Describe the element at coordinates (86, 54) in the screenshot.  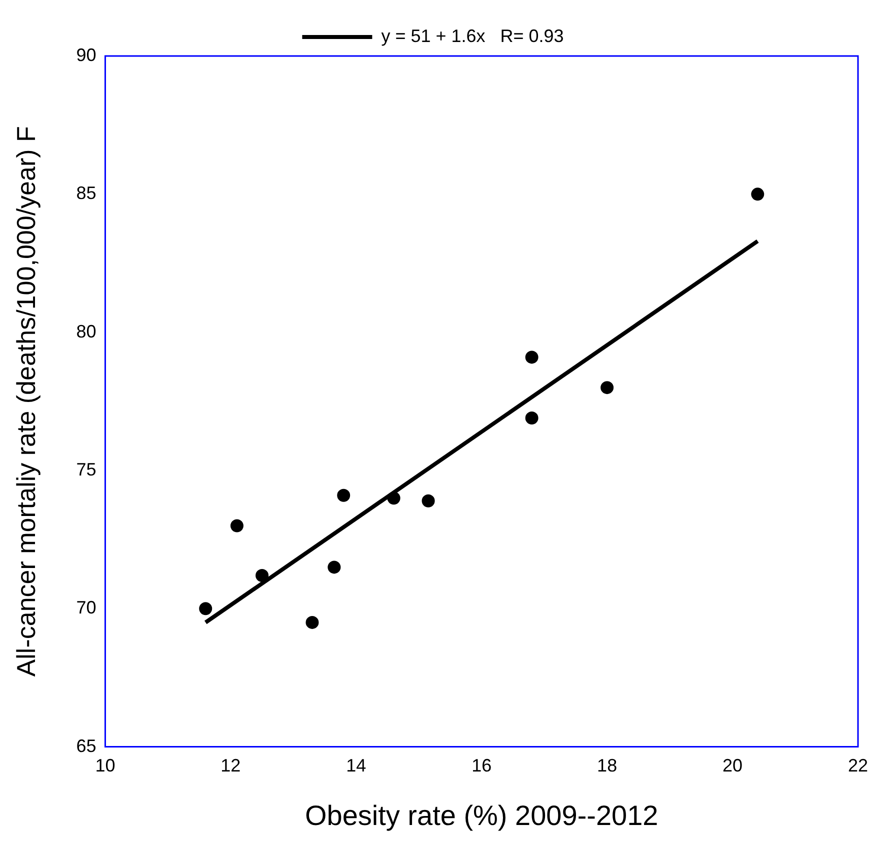
I see `y-tick-label: 90` at that location.